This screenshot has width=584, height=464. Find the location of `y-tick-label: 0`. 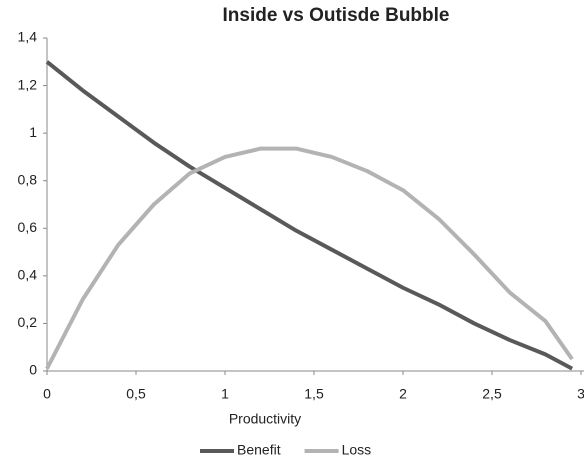

y-tick-label: 0 is located at coordinates (33, 370).